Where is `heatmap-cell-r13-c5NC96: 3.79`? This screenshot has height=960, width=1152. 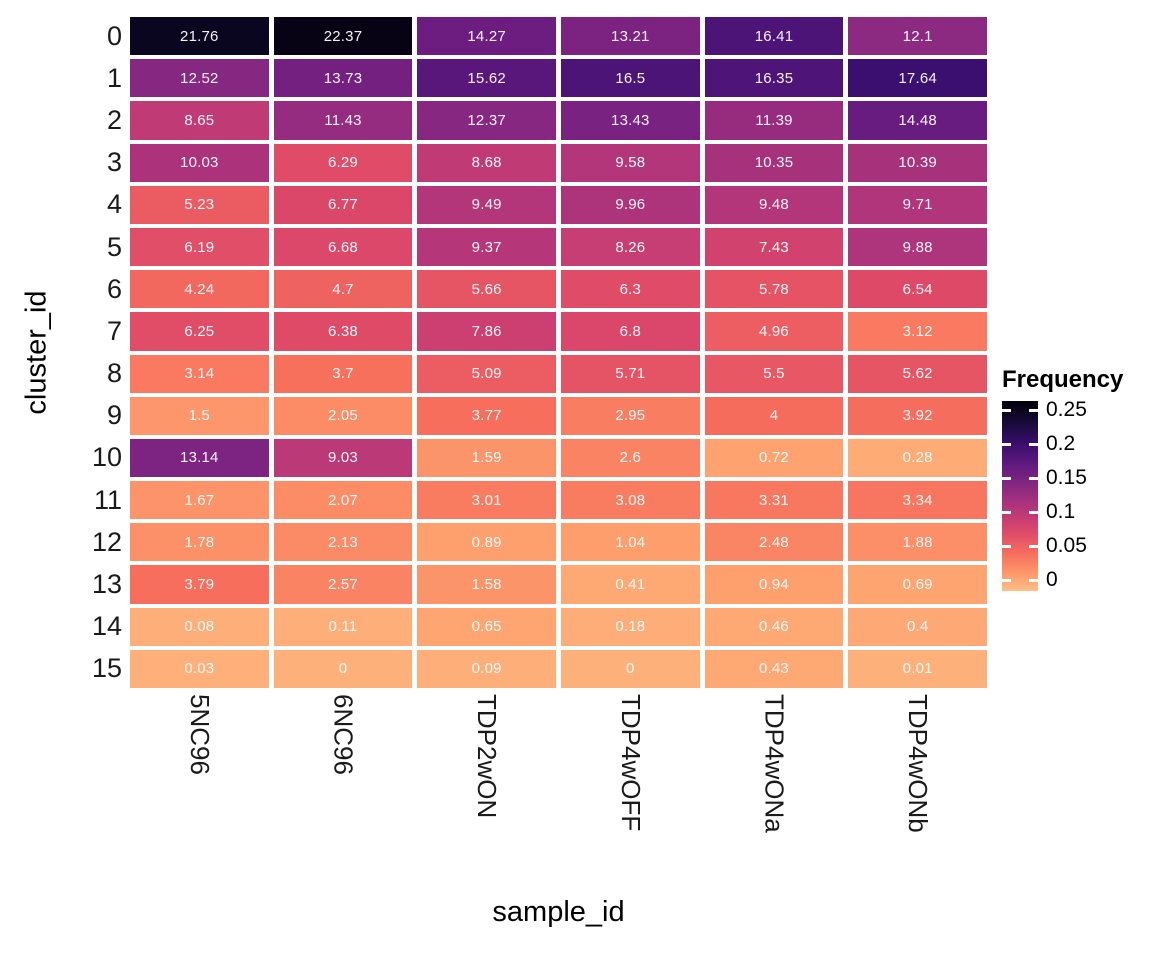
heatmap-cell-r13-c5NC96: 3.79 is located at coordinates (199, 584).